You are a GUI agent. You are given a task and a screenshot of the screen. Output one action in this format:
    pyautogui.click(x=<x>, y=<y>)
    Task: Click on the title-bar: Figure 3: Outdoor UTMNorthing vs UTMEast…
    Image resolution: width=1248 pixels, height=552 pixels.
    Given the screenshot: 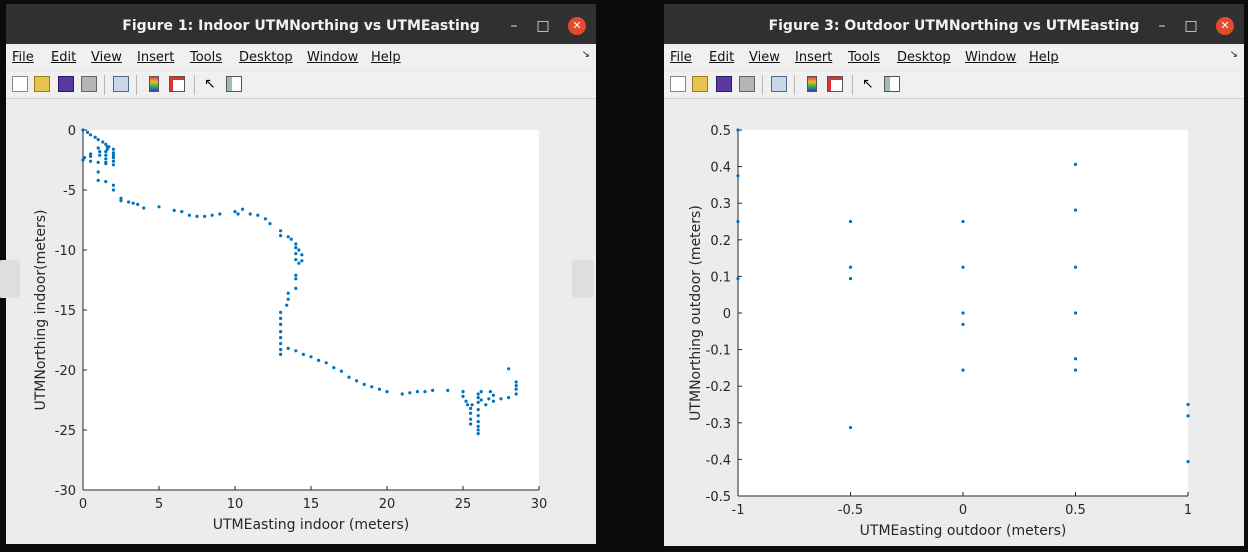 What is the action you would take?
    pyautogui.click(x=954, y=24)
    